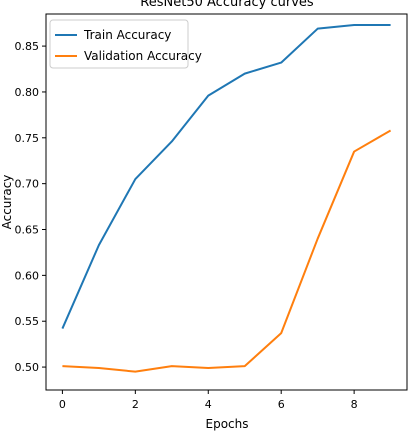 The width and height of the screenshot is (414, 439). I want to click on chart-title: ResNet50 Accuracy curves, so click(227, 5).